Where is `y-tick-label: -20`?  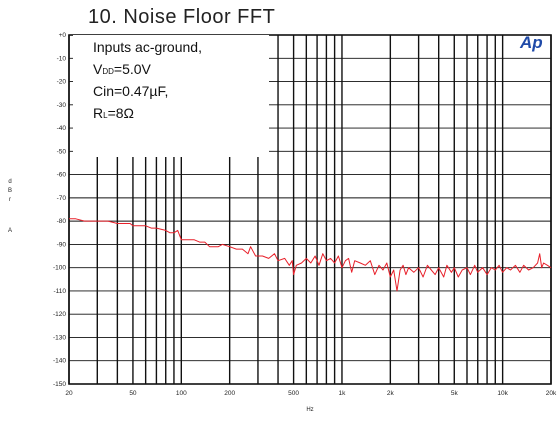 y-tick-label: -20 is located at coordinates (62, 82).